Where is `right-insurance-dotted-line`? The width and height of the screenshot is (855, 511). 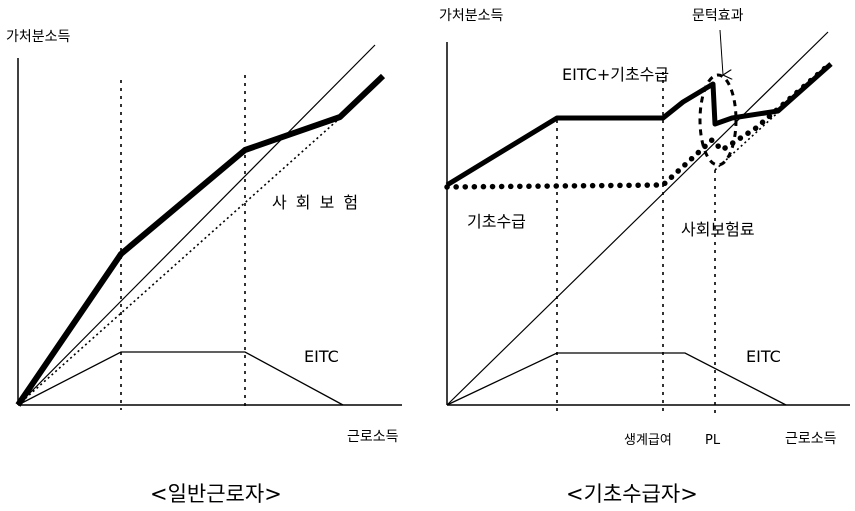
right-insurance-dotted-line is located at coordinates (772, 117).